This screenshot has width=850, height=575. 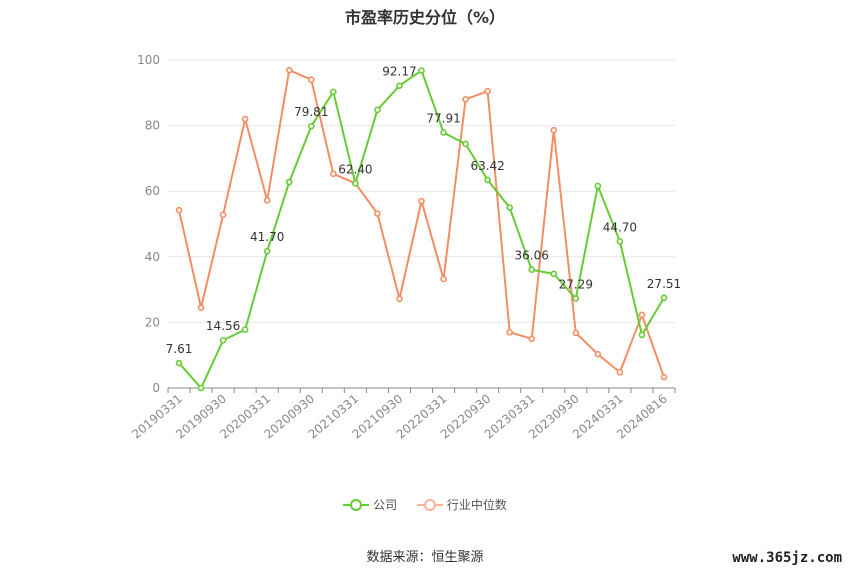 What do you see at coordinates (148, 60) in the screenshot?
I see `y-tick-label: 100` at bounding box center [148, 60].